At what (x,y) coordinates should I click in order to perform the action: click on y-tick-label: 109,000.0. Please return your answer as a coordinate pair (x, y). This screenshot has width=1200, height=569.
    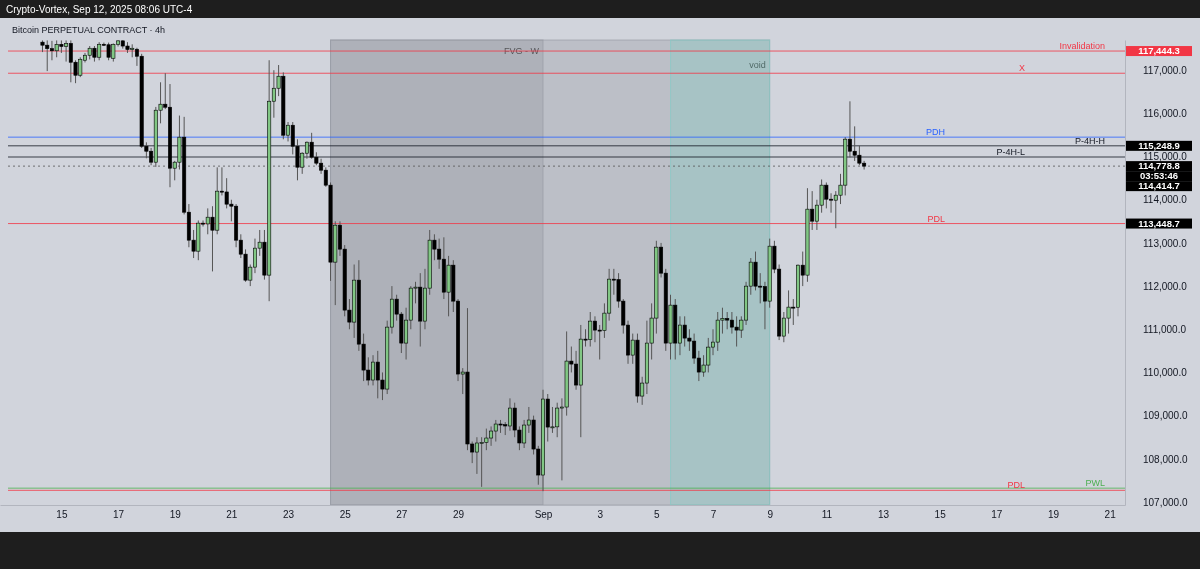
    Looking at the image, I should click on (1165, 416).